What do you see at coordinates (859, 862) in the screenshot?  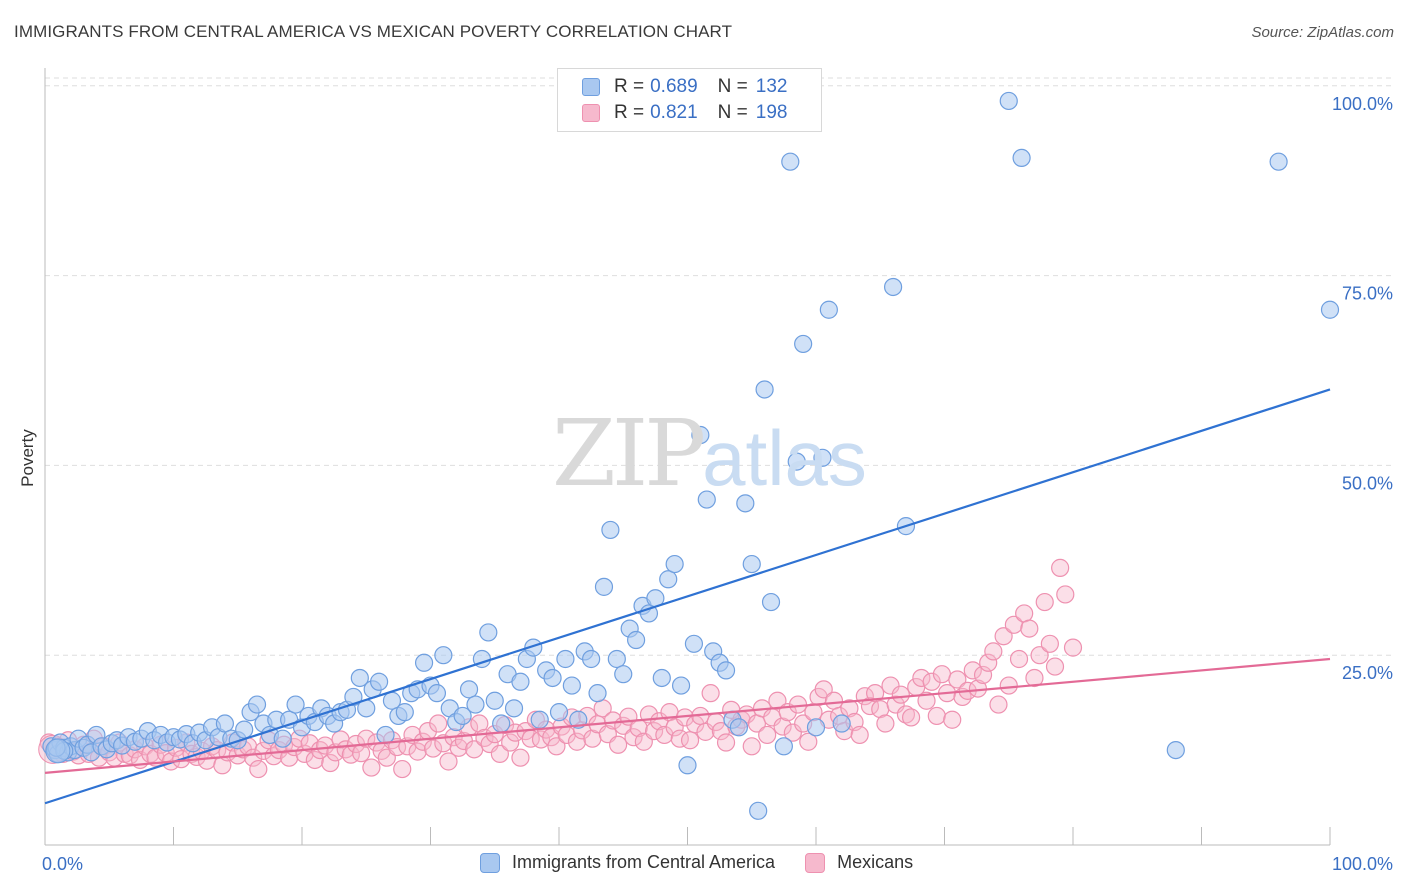 I see `legend-item-mexicans: Mexicans` at bounding box center [859, 862].